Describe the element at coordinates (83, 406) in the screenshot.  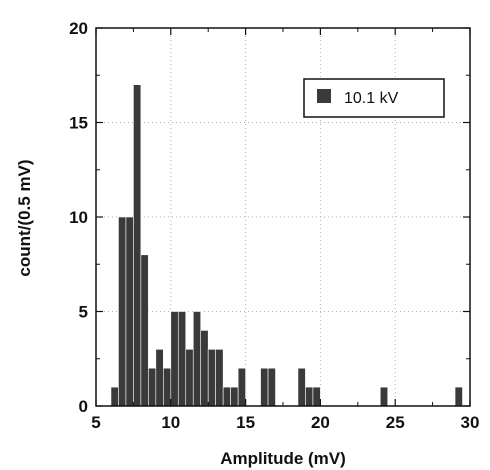
I see `y-tick-label: 0` at that location.